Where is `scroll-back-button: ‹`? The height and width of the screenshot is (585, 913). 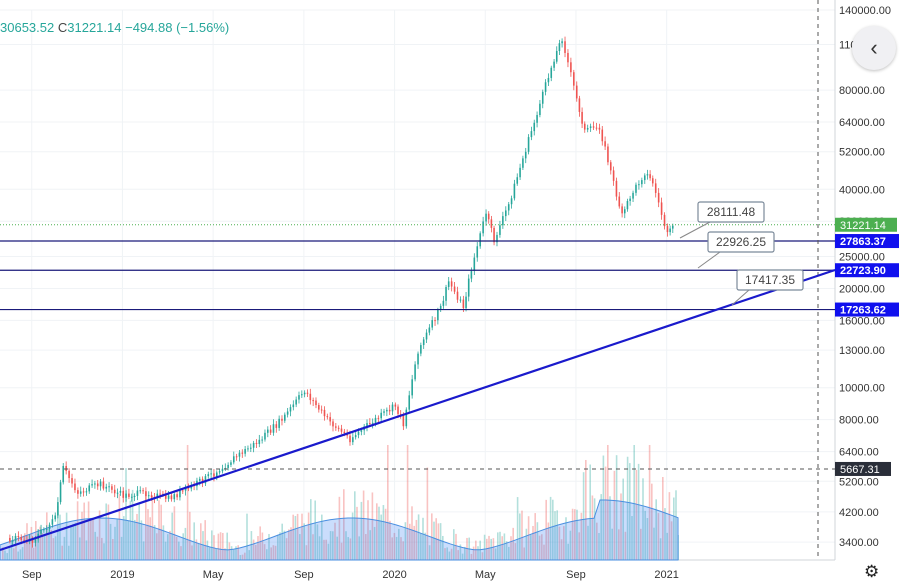 scroll-back-button: ‹ is located at coordinates (874, 48).